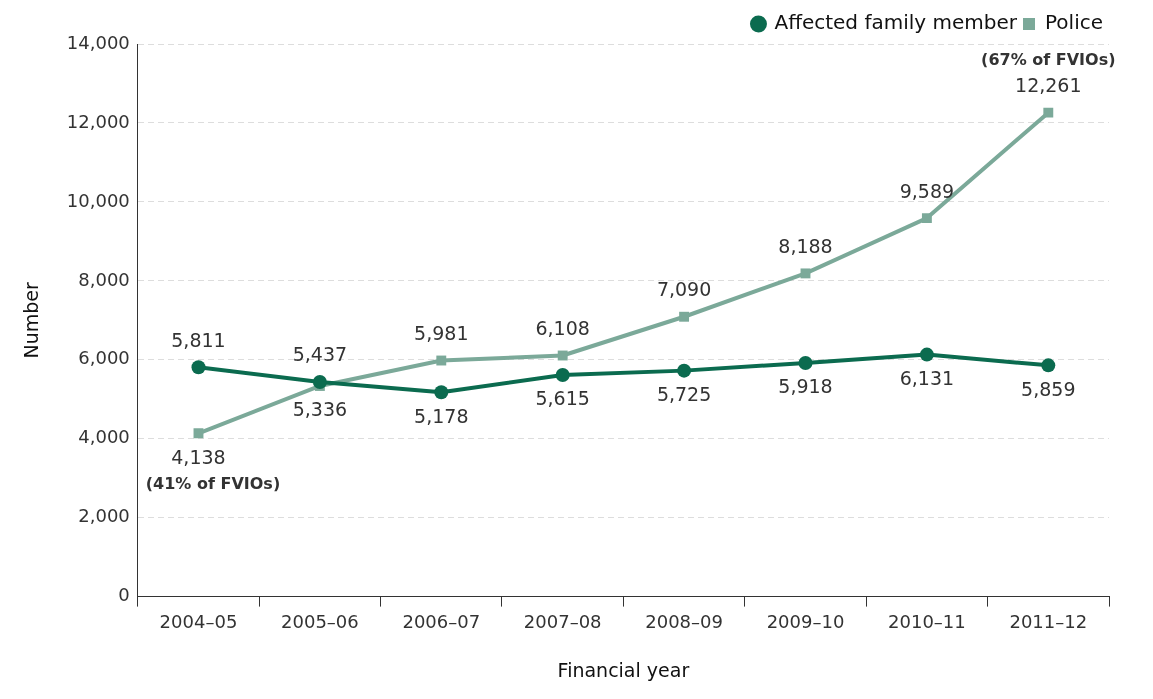 Image resolution: width=1153 pixels, height=699 pixels. I want to click on x-tick-label: 2005–06, so click(320, 622).